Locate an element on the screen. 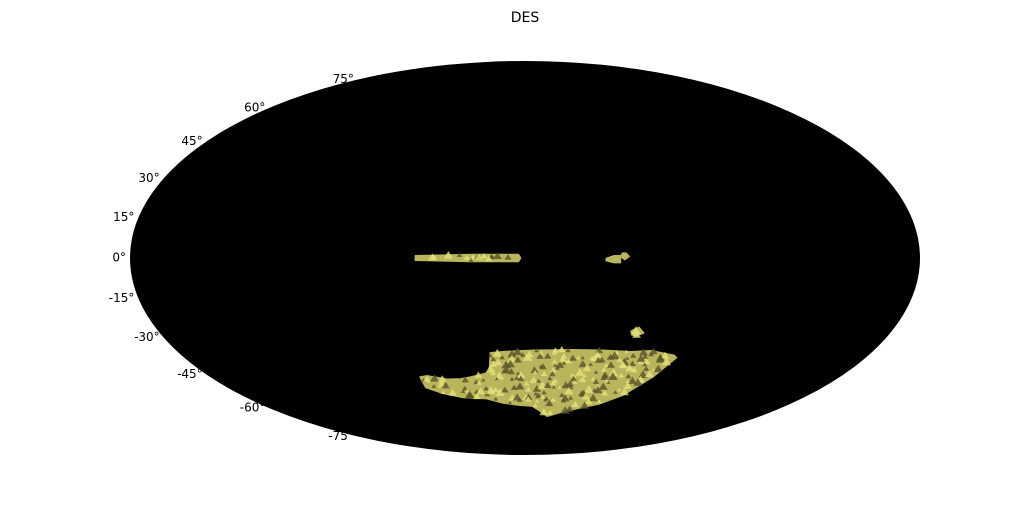 This screenshot has width=1024, height=512. lat-tick-label: -75° is located at coordinates (341, 436).